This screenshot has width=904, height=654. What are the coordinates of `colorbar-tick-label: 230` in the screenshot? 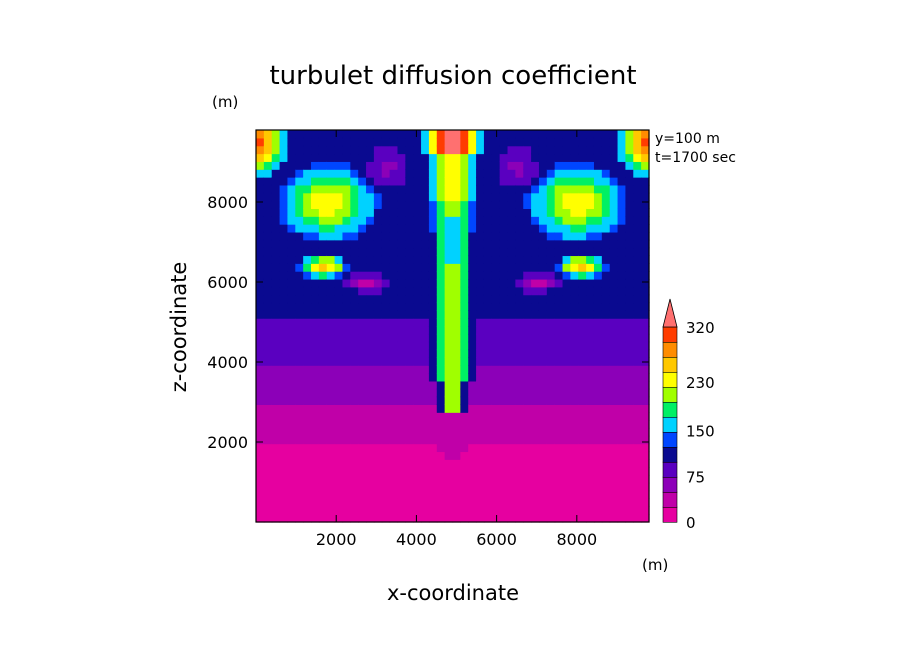 It's located at (700, 383).